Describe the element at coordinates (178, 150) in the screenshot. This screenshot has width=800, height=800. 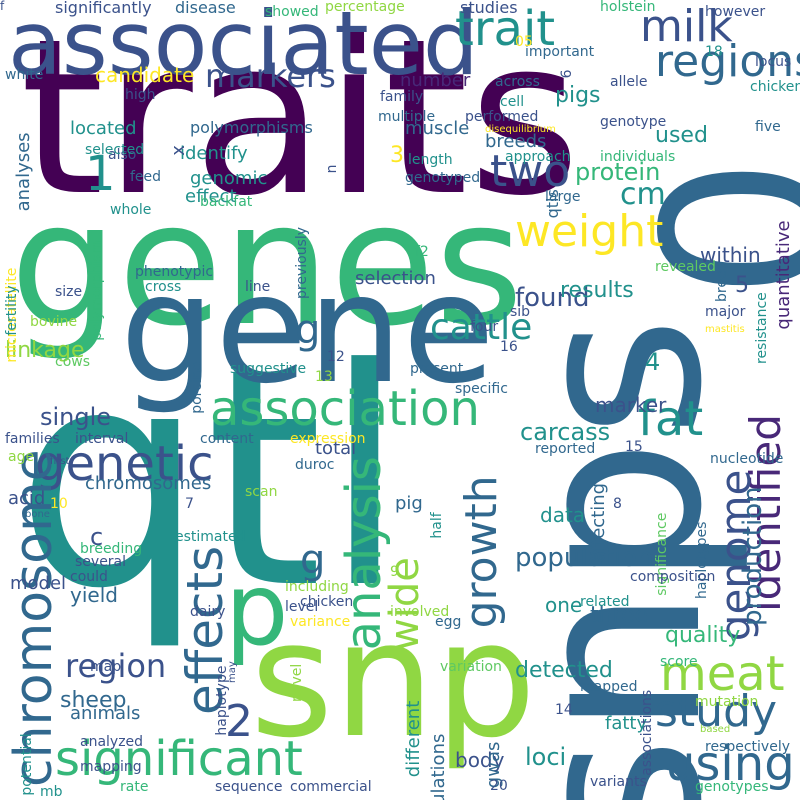
I see `word: x` at that location.